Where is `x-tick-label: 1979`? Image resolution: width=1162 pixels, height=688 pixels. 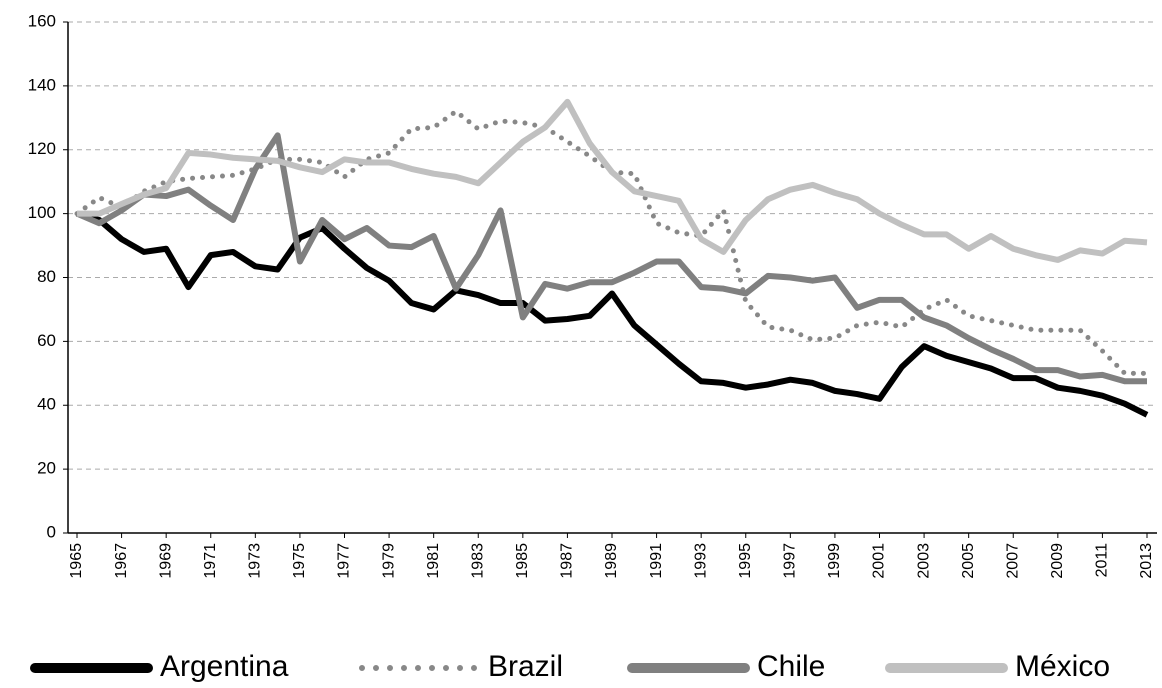
x-tick-label: 1979 is located at coordinates (388, 561).